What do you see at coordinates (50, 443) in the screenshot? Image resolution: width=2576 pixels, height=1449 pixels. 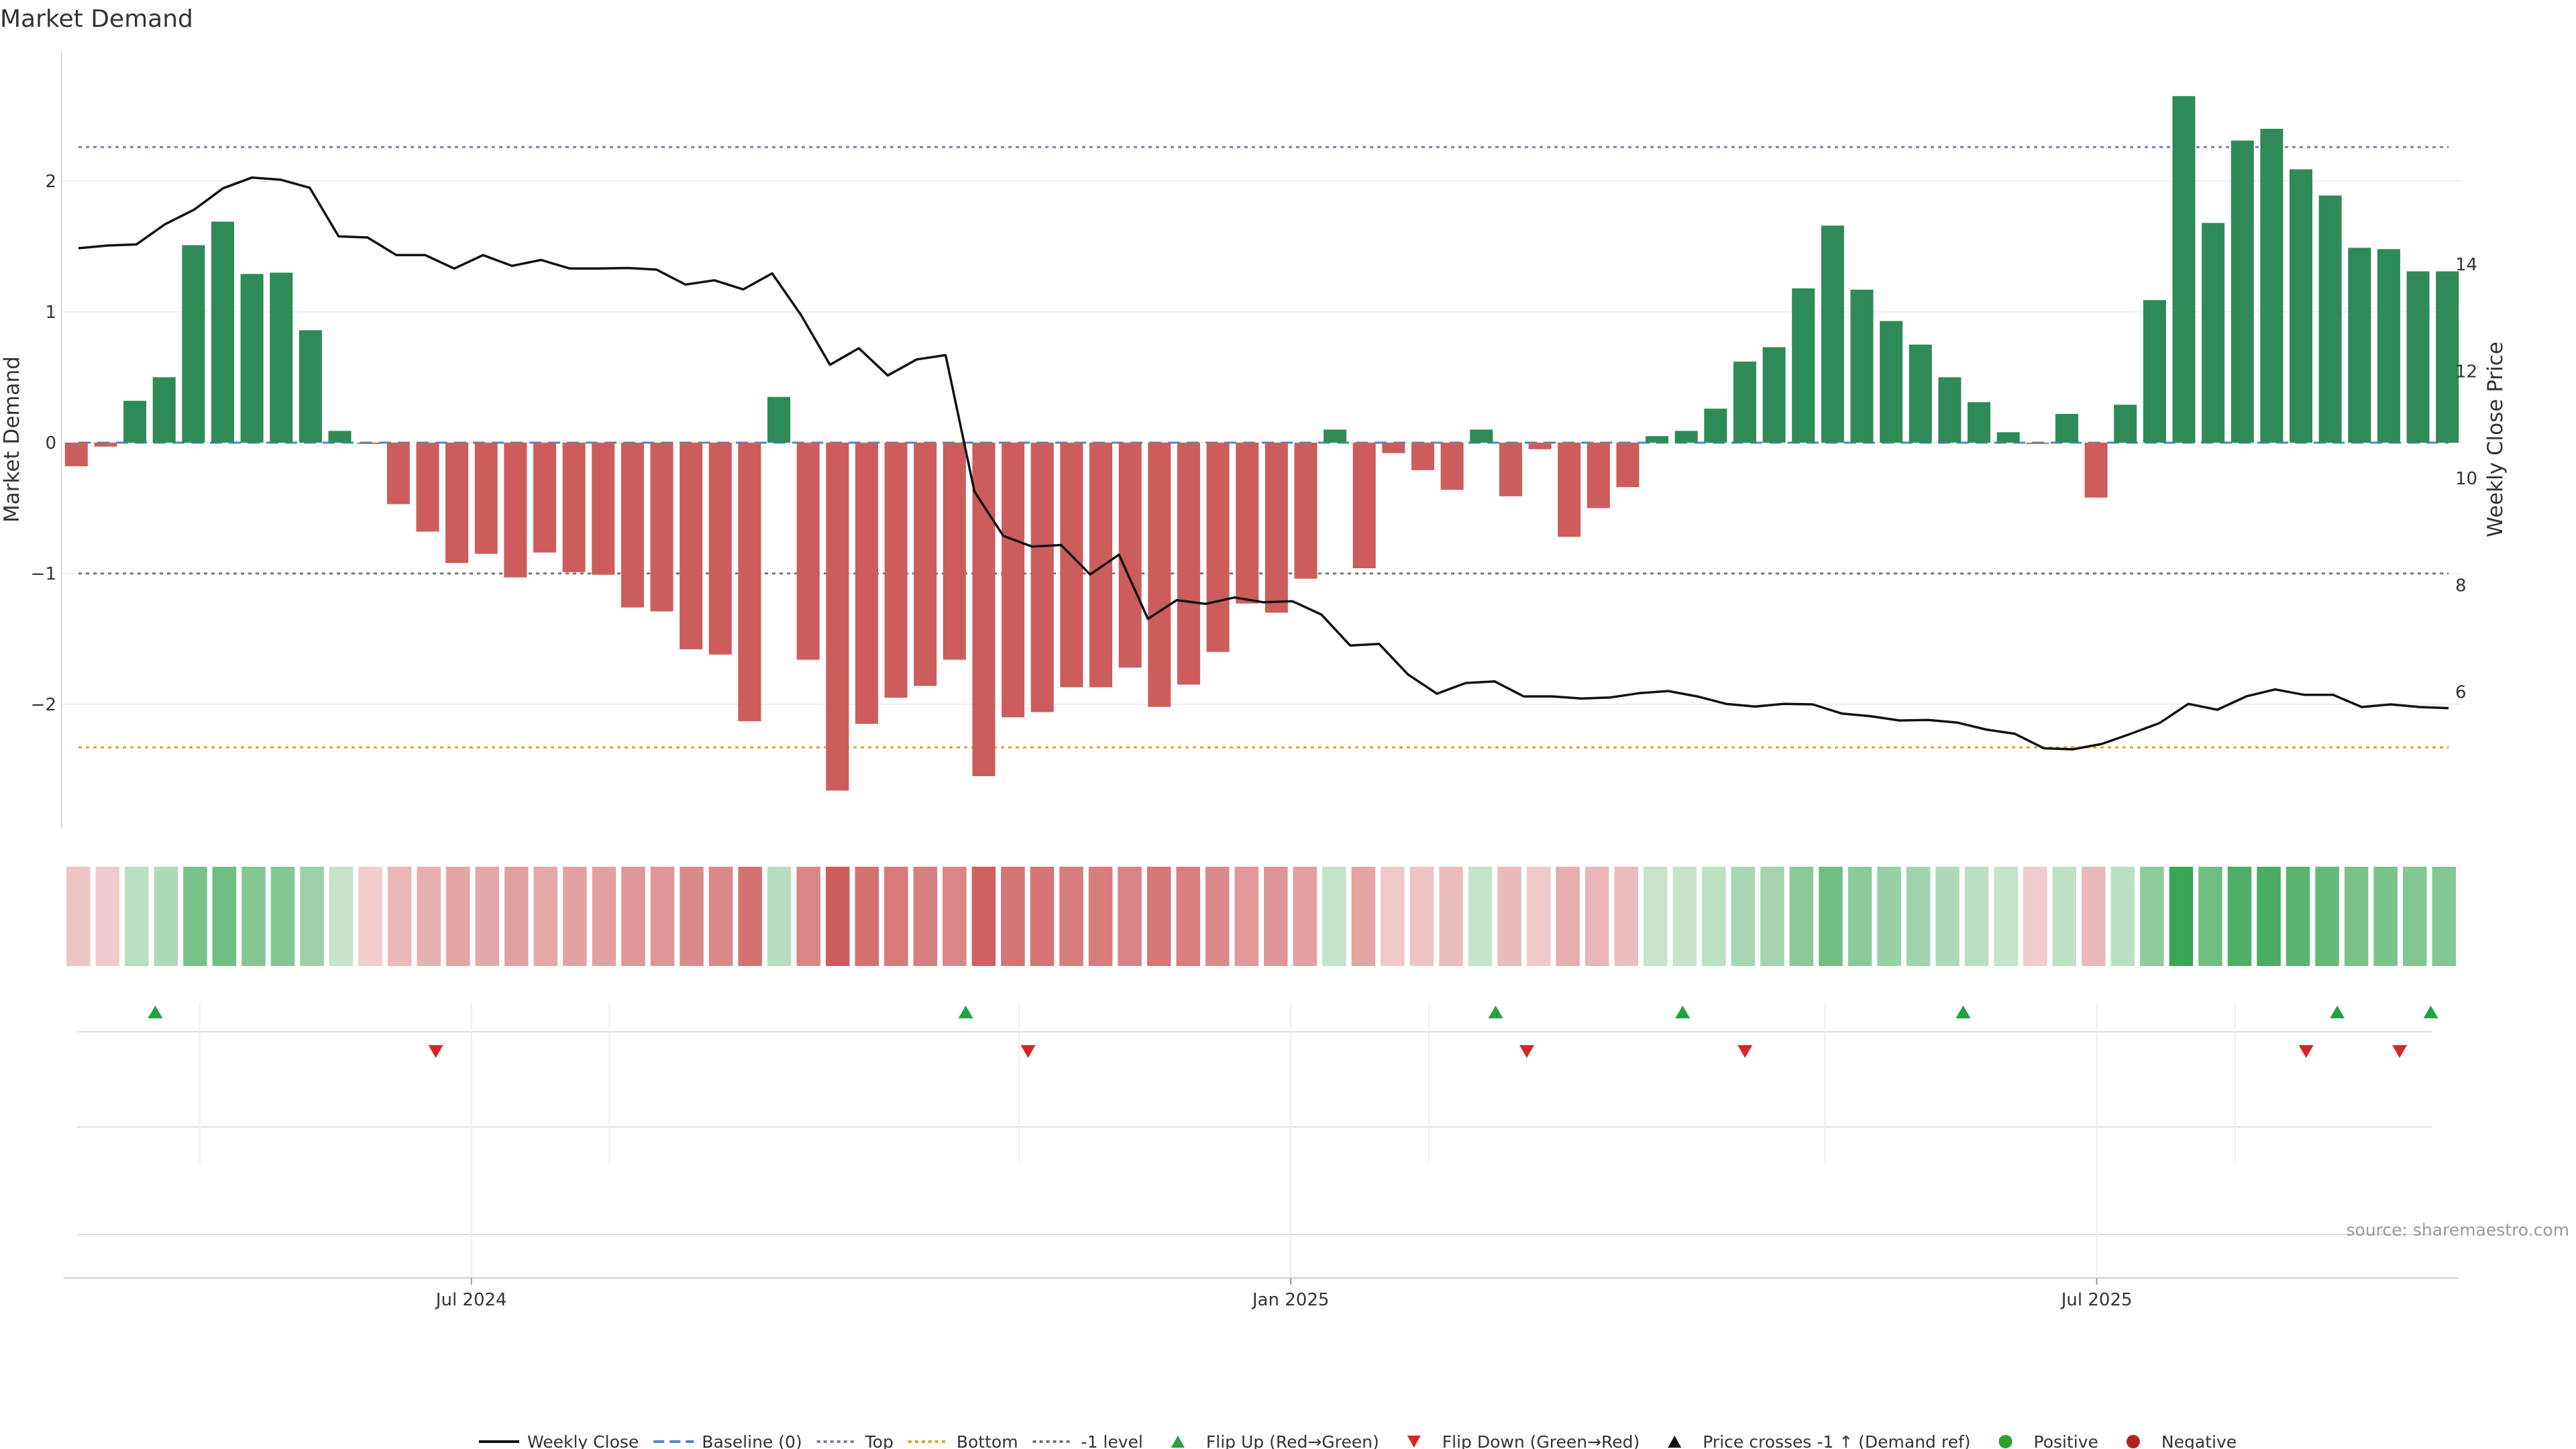 I see `y-tick-label: 0` at bounding box center [50, 443].